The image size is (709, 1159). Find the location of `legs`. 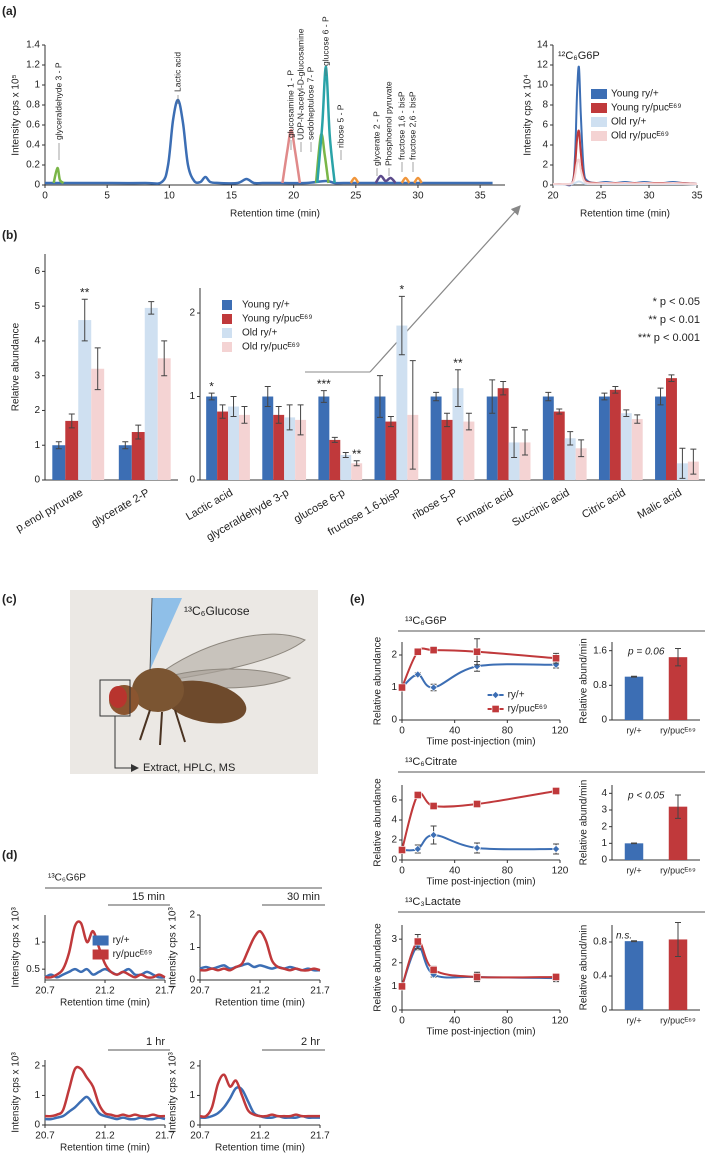

legs is located at coordinates (162, 727).